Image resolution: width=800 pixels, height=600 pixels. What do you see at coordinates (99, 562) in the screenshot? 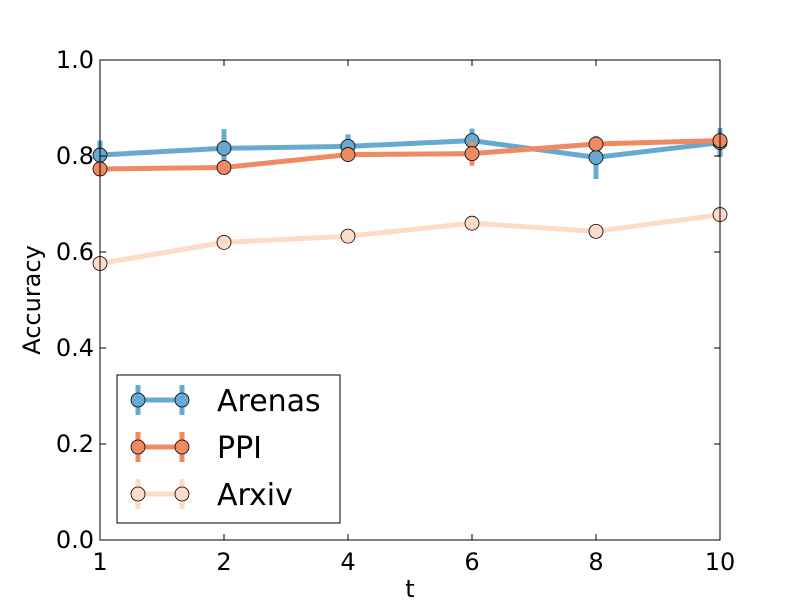
I see `x-tick-label: 1` at bounding box center [99, 562].